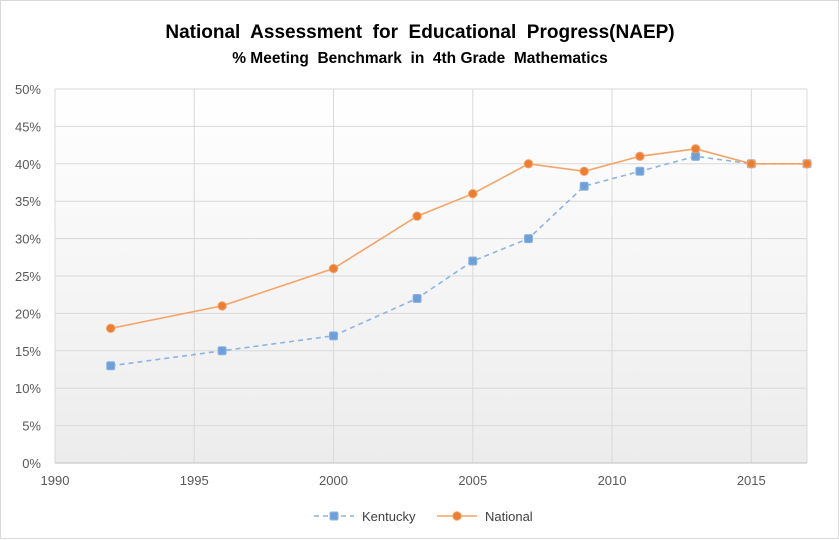 The image size is (839, 540). I want to click on y-tick-label: 20%, so click(28, 313).